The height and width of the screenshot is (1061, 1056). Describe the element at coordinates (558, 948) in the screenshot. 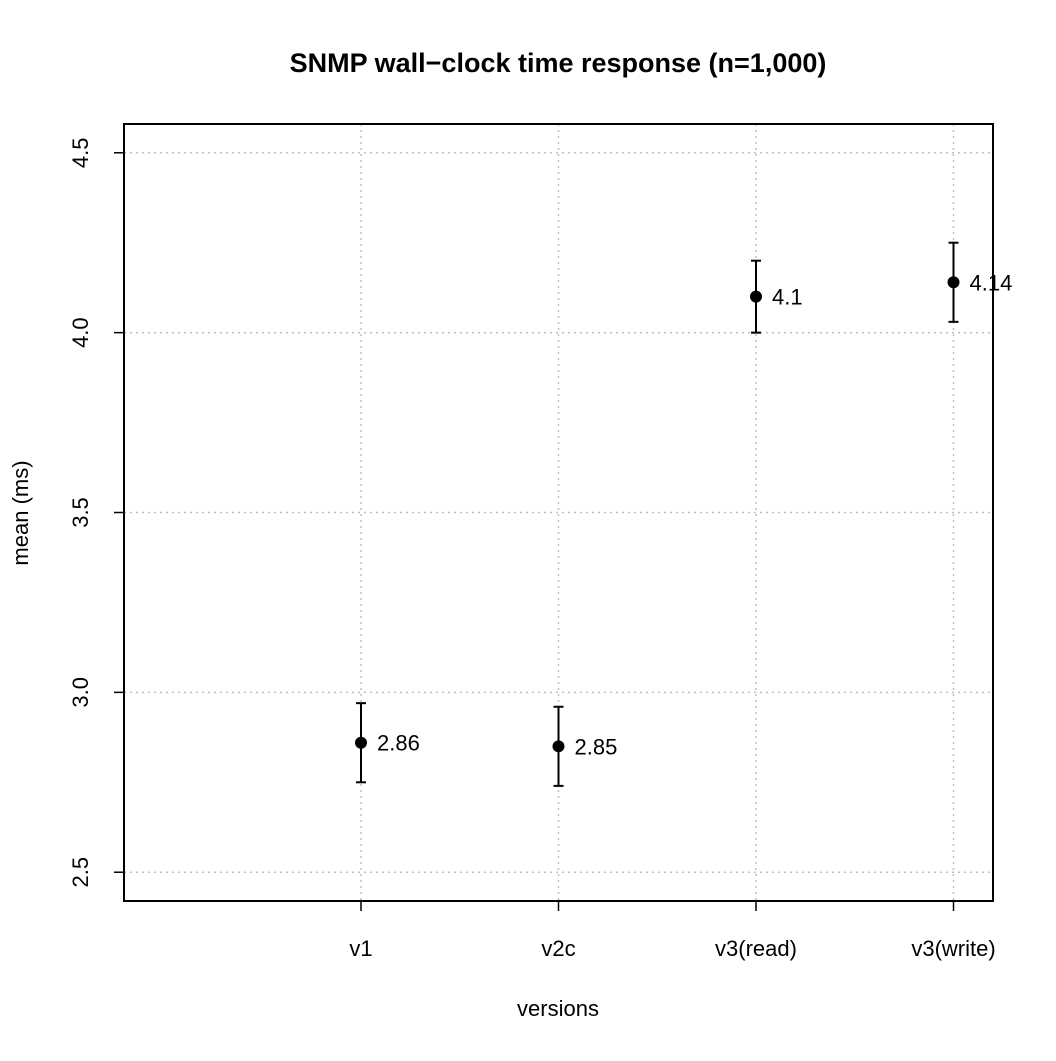

I see `x-tick-label: v2c` at that location.